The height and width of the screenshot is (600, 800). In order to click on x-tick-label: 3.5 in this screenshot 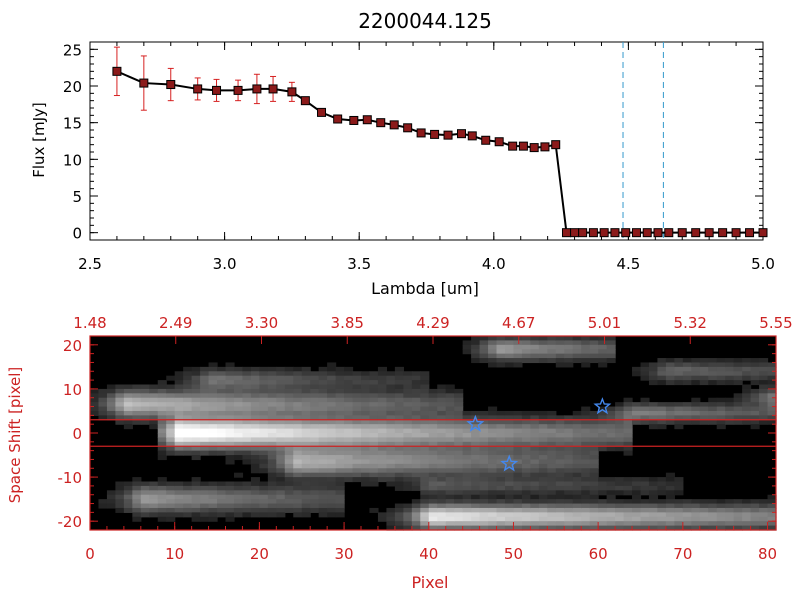, I will do `click(359, 264)`.